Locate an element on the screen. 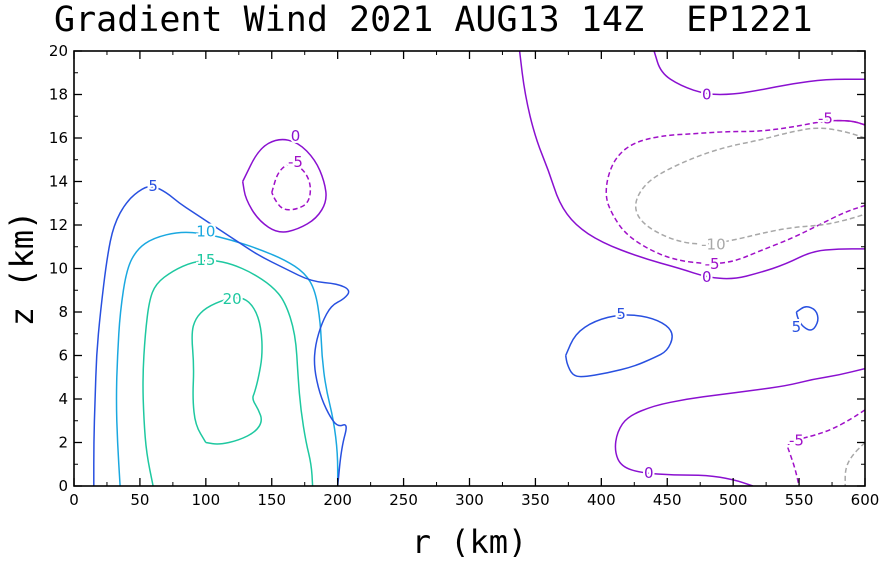  contour-label-11: -5 is located at coordinates (825, 118).